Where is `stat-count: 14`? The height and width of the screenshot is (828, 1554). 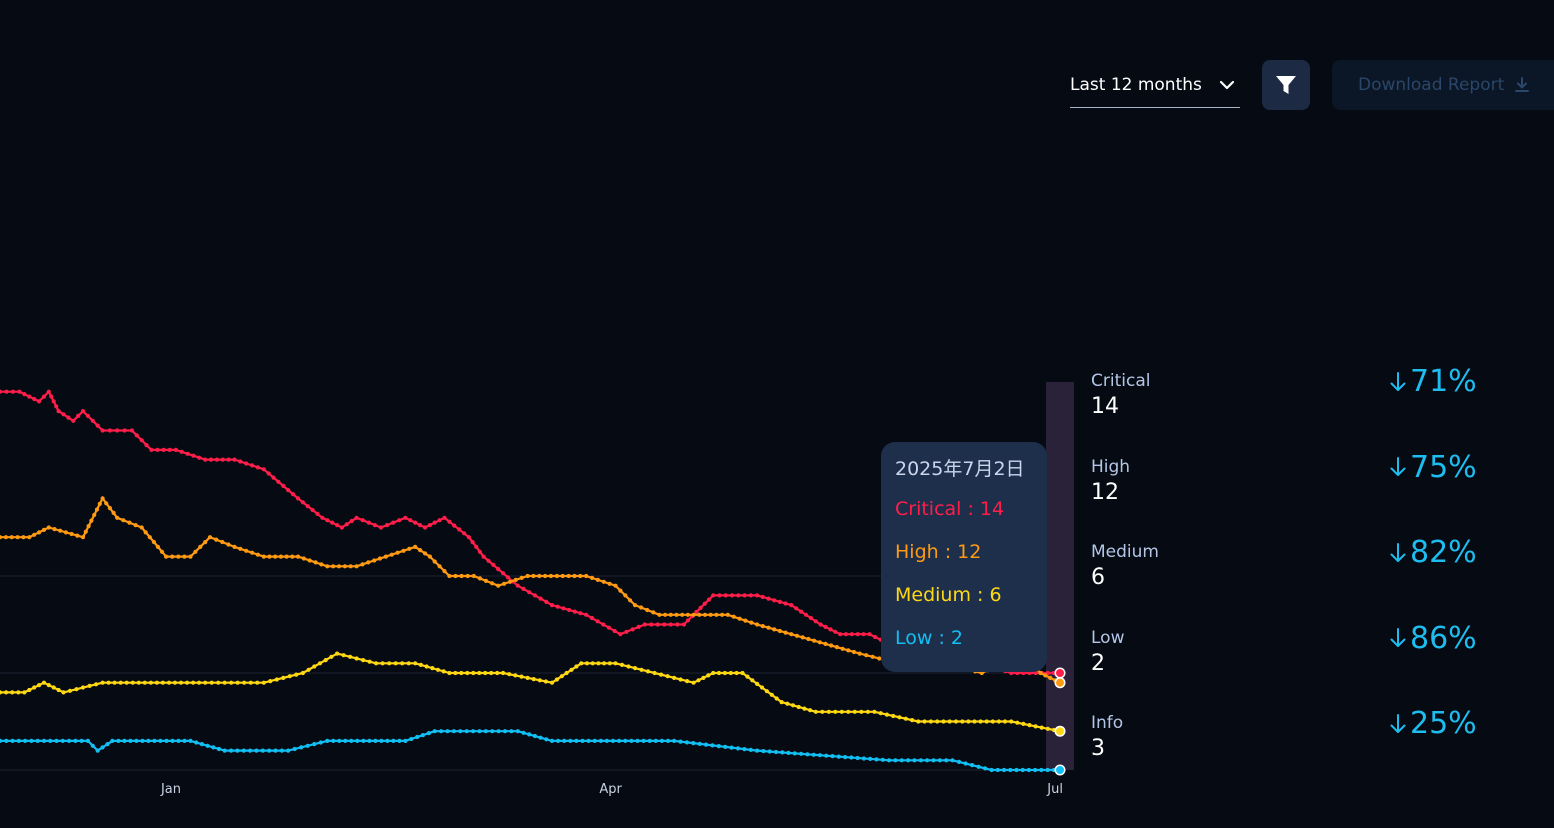
stat-count: 14 is located at coordinates (1105, 406).